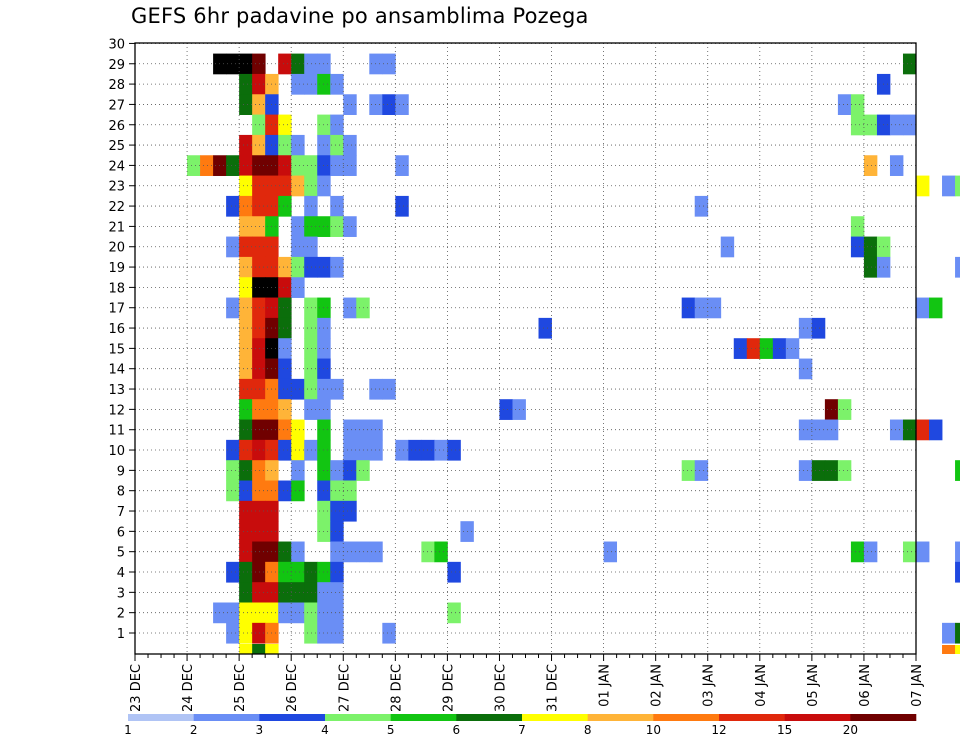  What do you see at coordinates (194, 730) in the screenshot?
I see `colorbar-label: 2` at bounding box center [194, 730].